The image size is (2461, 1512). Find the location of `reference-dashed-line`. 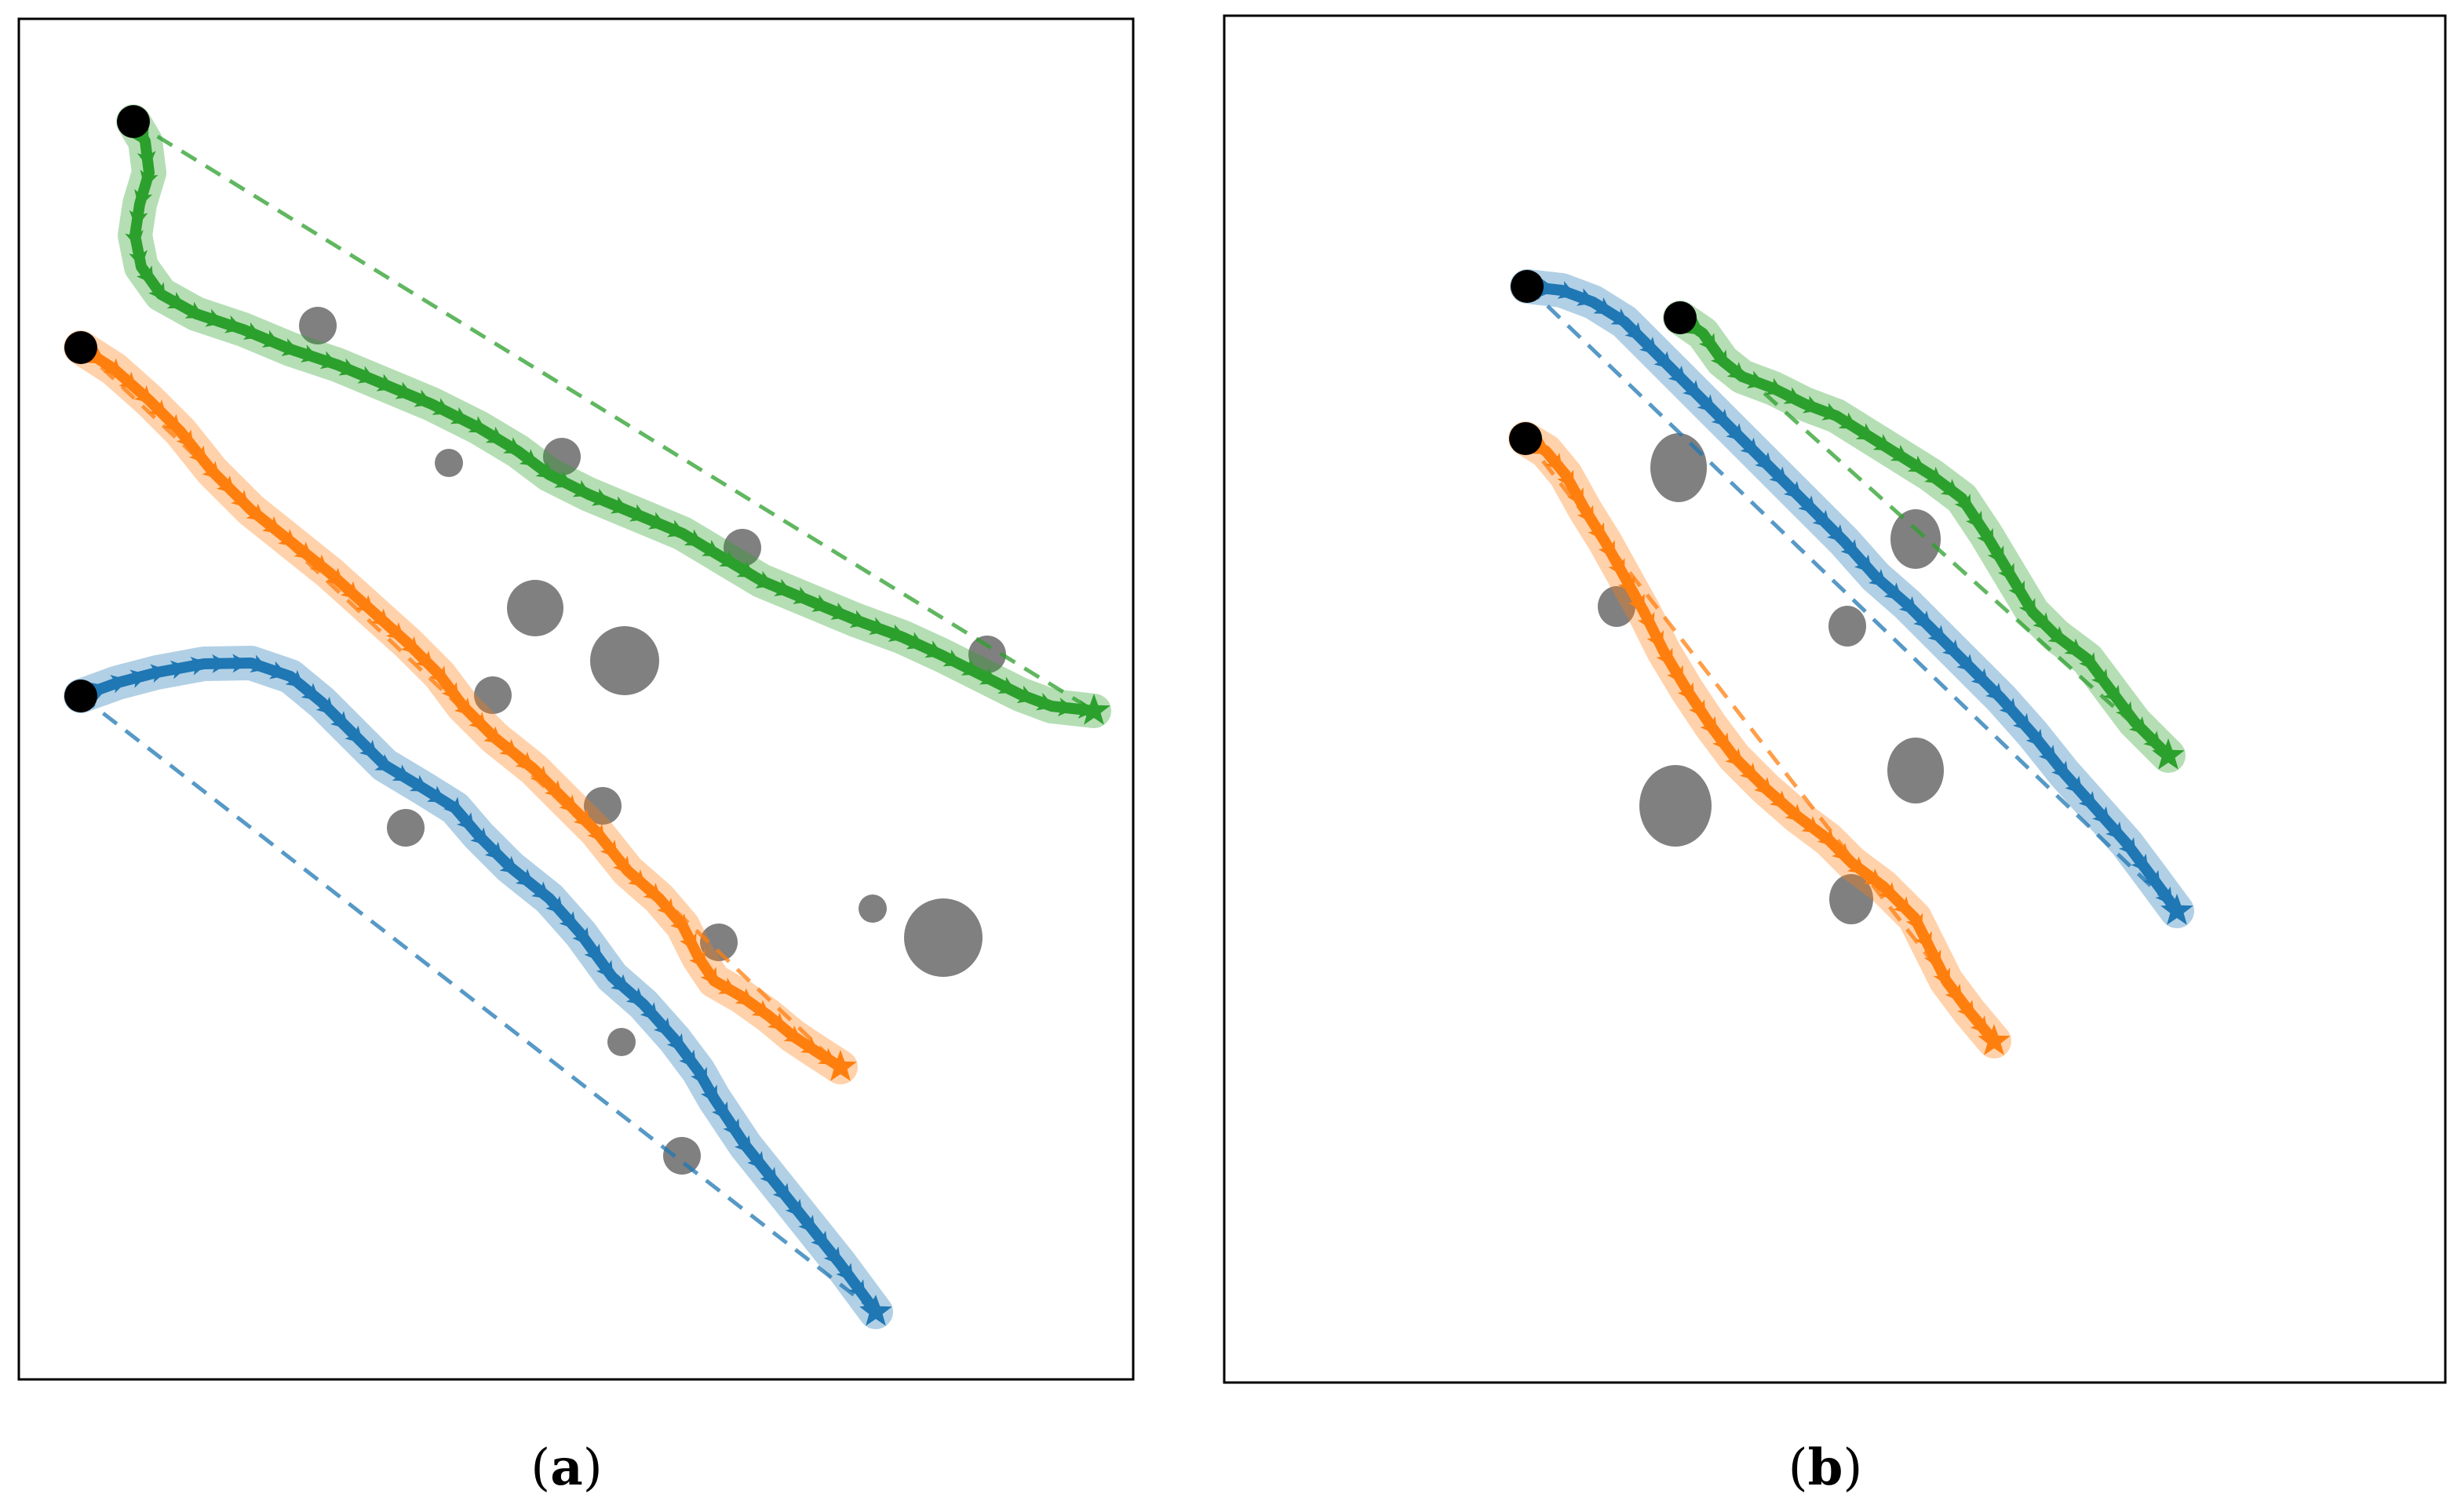

reference-dashed-line is located at coordinates (1852, 599).